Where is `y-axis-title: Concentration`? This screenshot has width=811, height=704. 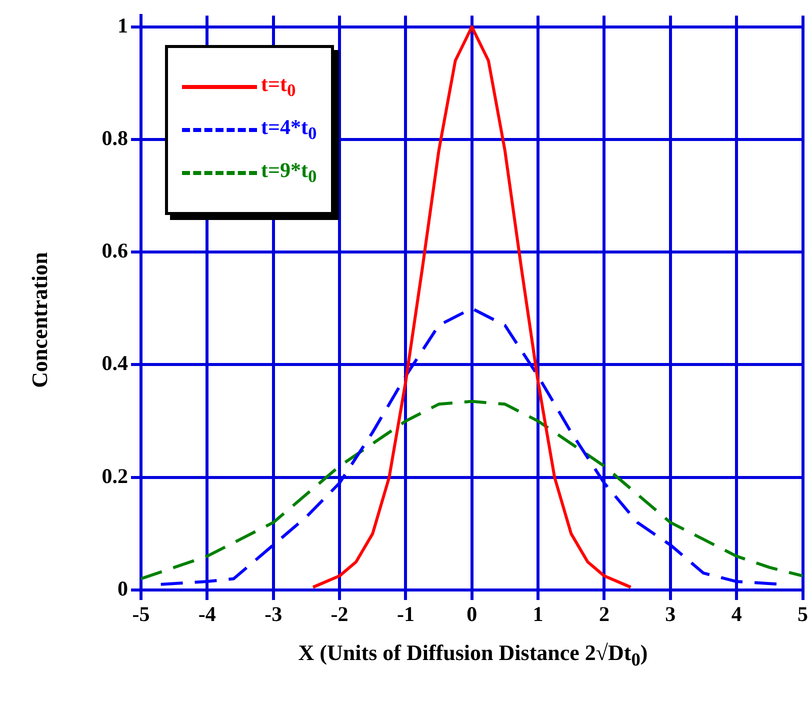 y-axis-title: Concentration is located at coordinates (40, 320).